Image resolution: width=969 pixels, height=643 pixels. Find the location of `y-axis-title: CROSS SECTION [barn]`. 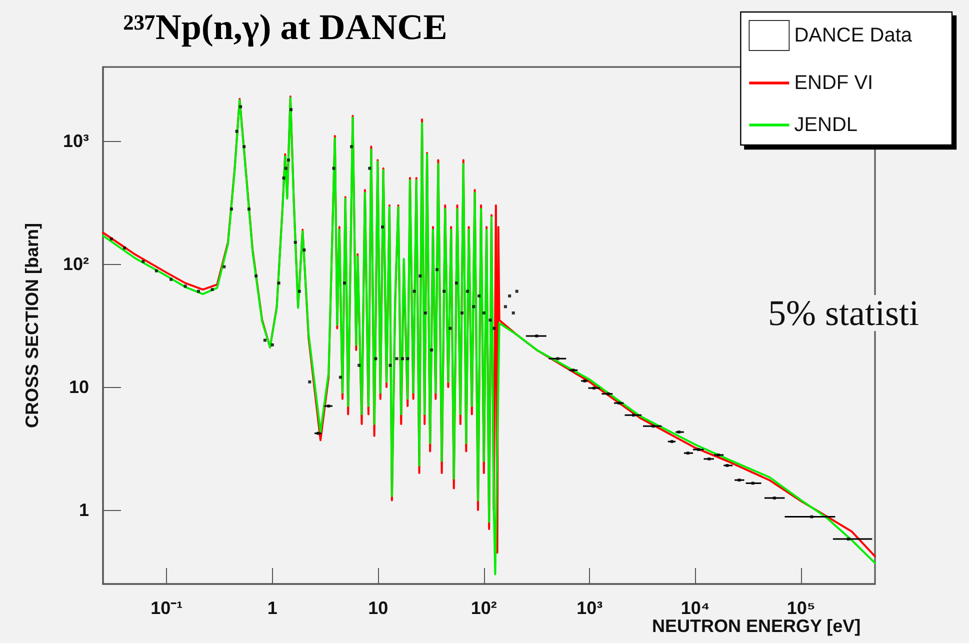

y-axis-title: CROSS SECTION [barn] is located at coordinates (32, 325).